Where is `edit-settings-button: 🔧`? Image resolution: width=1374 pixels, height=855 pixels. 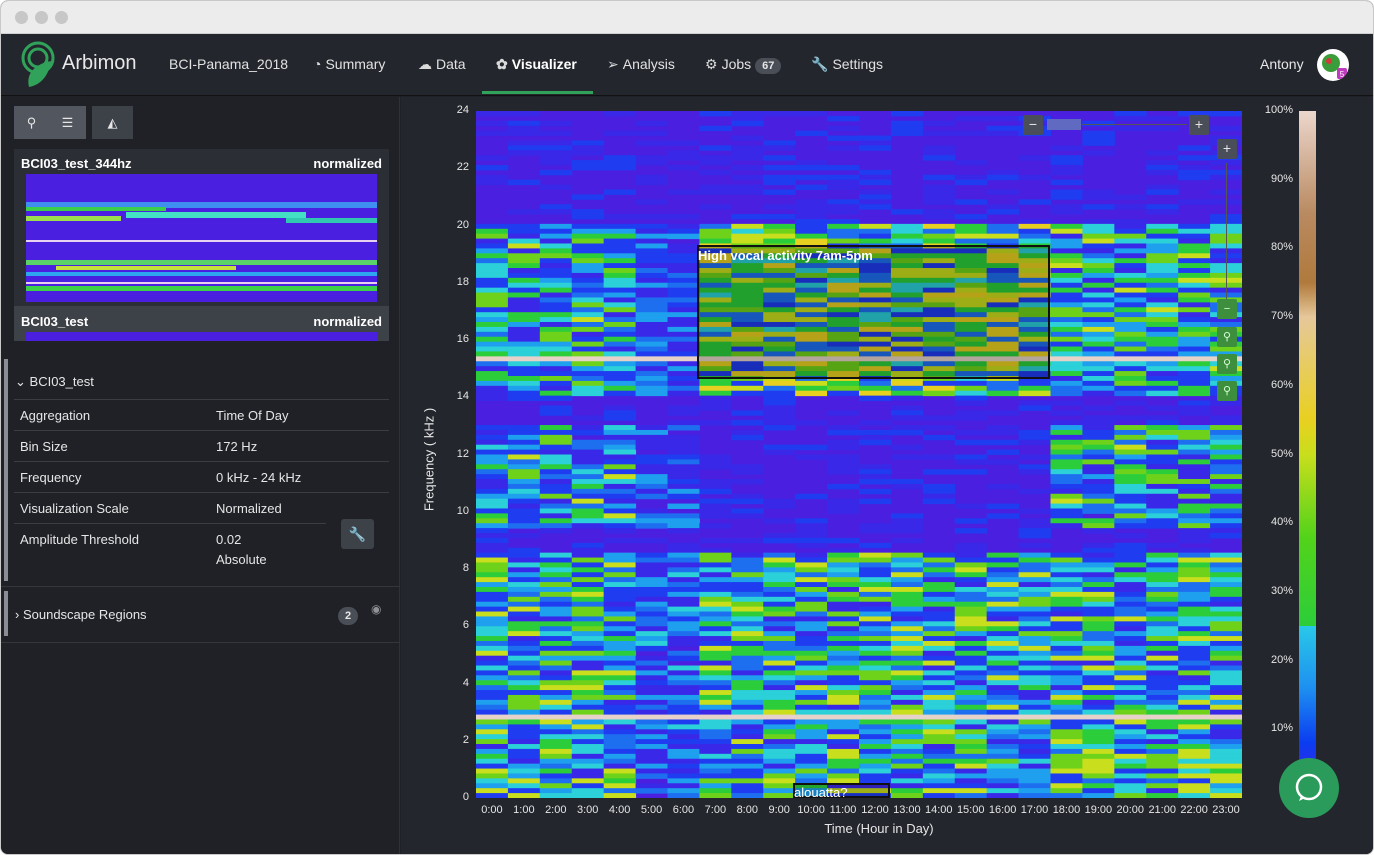 edit-settings-button: 🔧 is located at coordinates (357, 534).